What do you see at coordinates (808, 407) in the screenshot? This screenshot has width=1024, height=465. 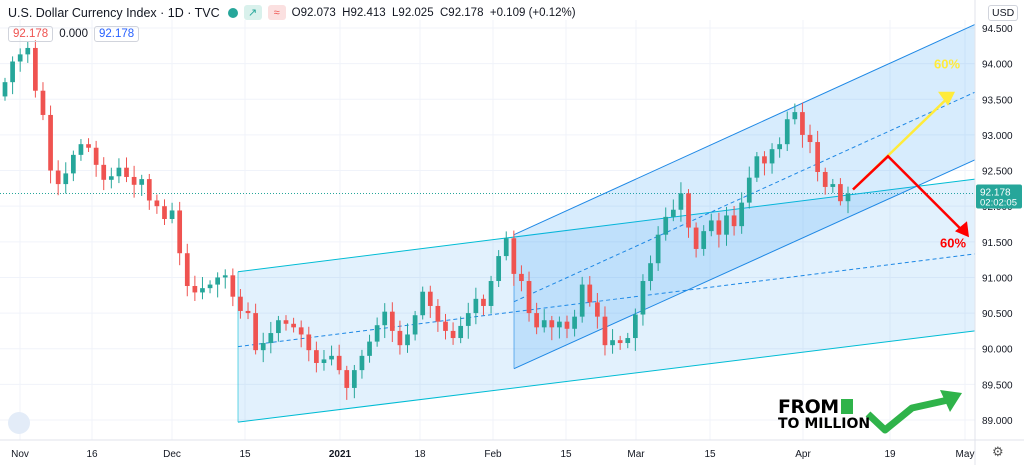 I see `watermark-text-1: FROM` at bounding box center [808, 407].